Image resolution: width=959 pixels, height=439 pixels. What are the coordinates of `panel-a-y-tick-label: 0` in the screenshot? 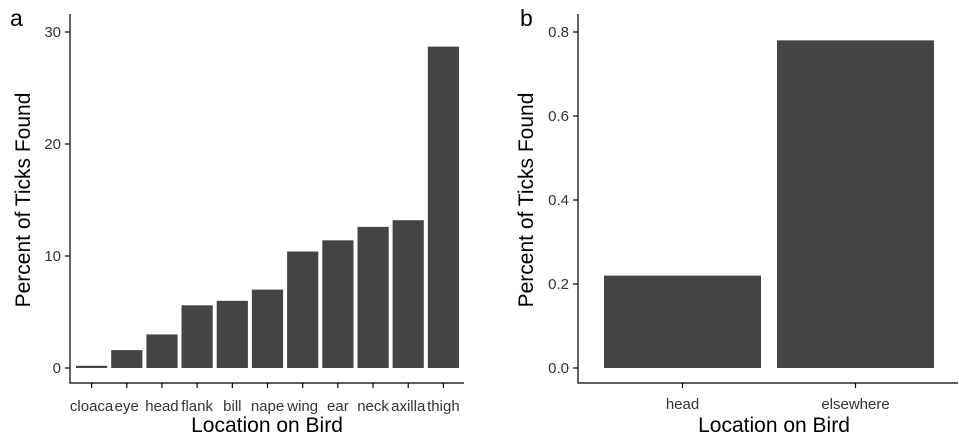 It's located at (57, 368).